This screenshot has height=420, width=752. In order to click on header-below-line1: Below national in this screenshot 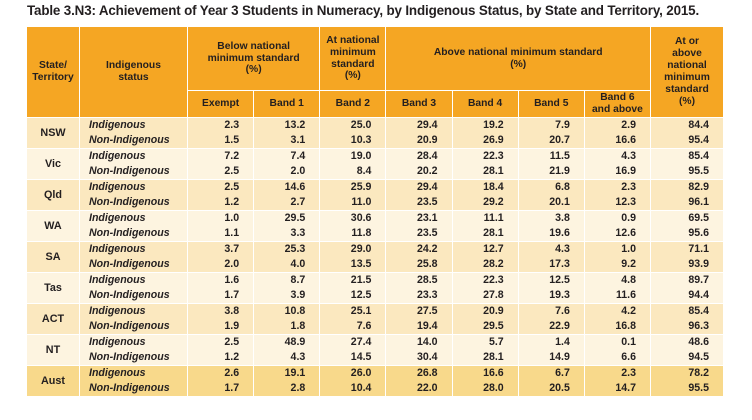, I will do `click(253, 46)`.